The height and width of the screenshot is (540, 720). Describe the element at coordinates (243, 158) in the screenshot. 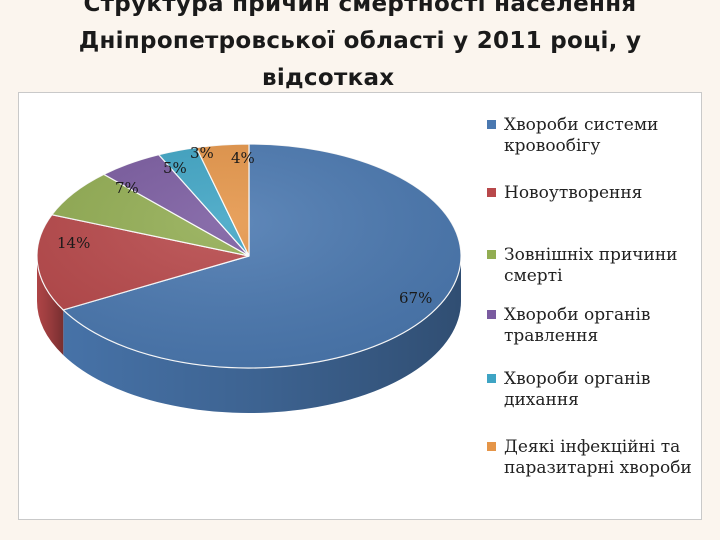

I see `data-label-infectious: 4%` at that location.